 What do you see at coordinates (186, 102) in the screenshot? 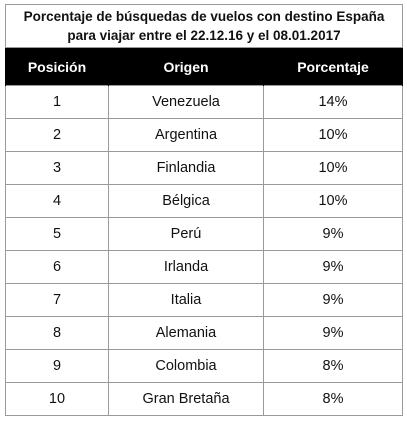
I see `cell-origin: Venezuela` at bounding box center [186, 102].